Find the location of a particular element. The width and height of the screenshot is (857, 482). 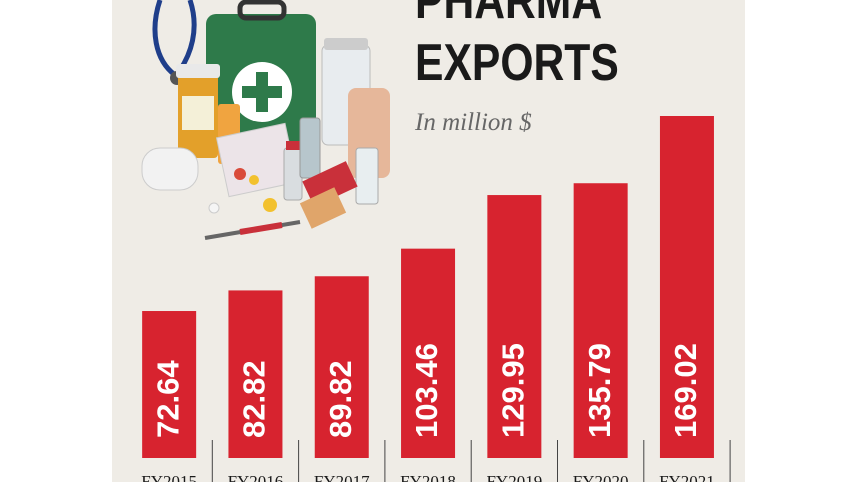

value-label: 82.82 is located at coordinates (254, 399).